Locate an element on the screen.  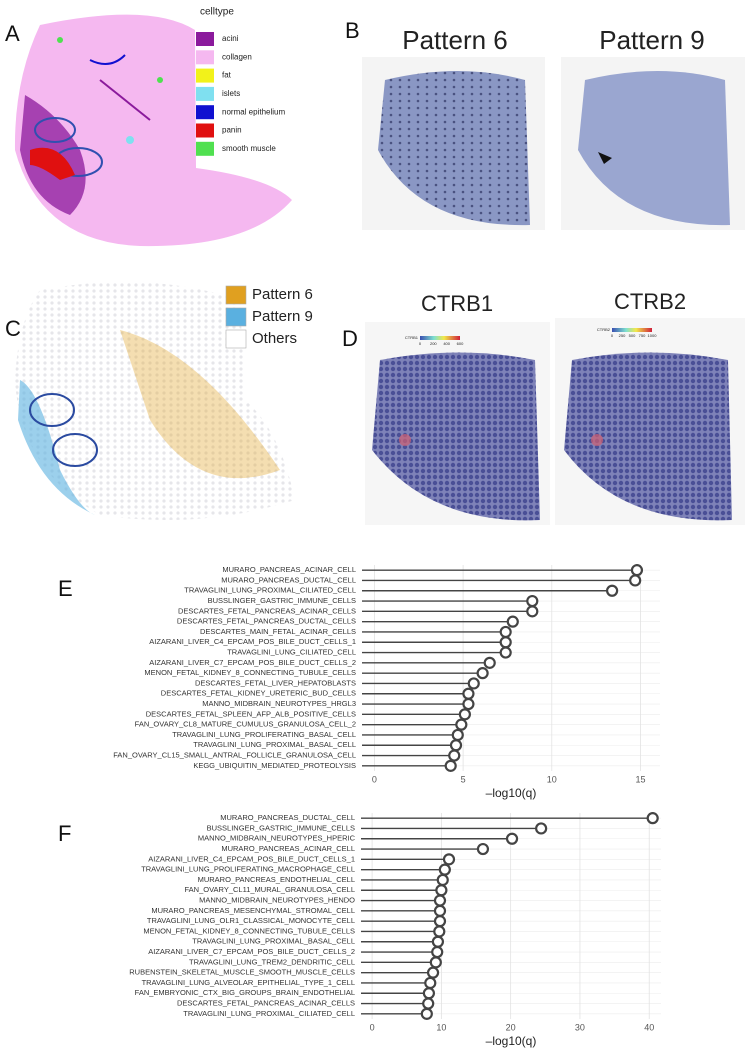
outline is located at coordinates (75, 450).